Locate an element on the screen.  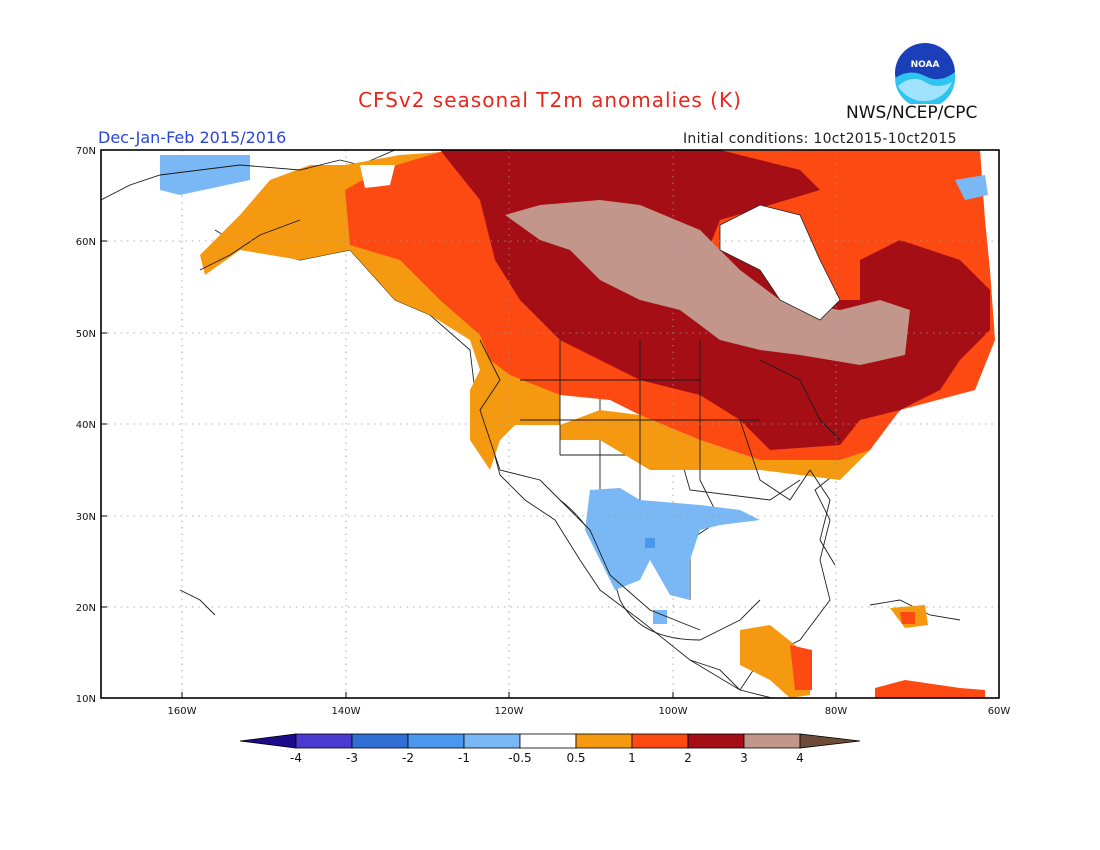
lon-label: 140W is located at coordinates (346, 711).